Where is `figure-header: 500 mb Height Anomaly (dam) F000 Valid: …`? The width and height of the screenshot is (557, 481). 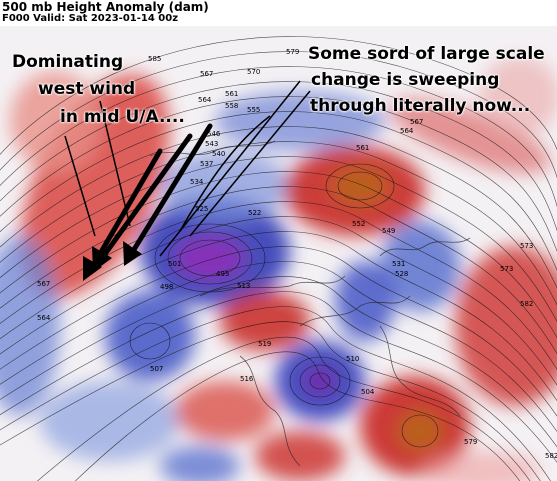 figure-header: 500 mb Height Anomaly (dam) F000 Valid: … is located at coordinates (278, 13).